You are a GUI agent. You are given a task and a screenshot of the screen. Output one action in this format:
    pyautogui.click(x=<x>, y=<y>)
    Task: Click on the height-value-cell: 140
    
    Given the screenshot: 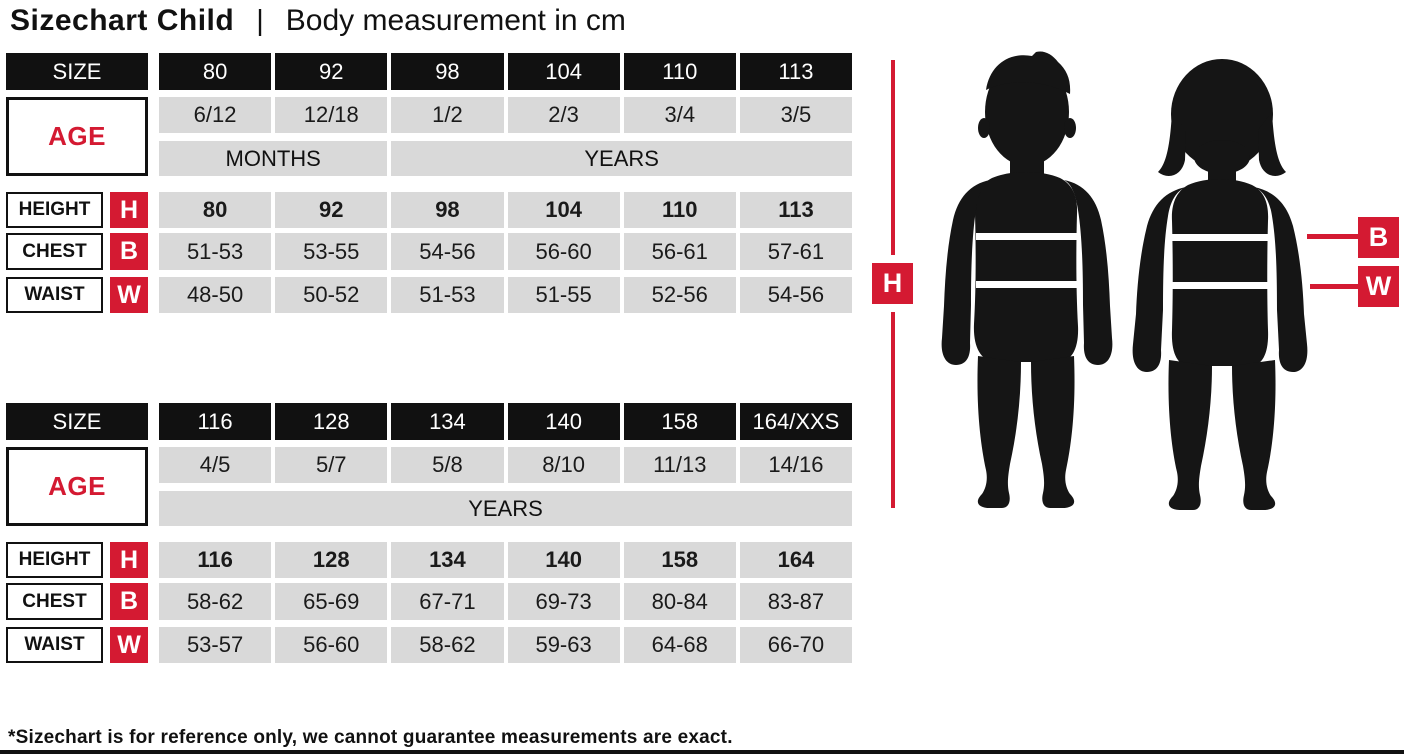 What is the action you would take?
    pyautogui.click(x=563, y=560)
    